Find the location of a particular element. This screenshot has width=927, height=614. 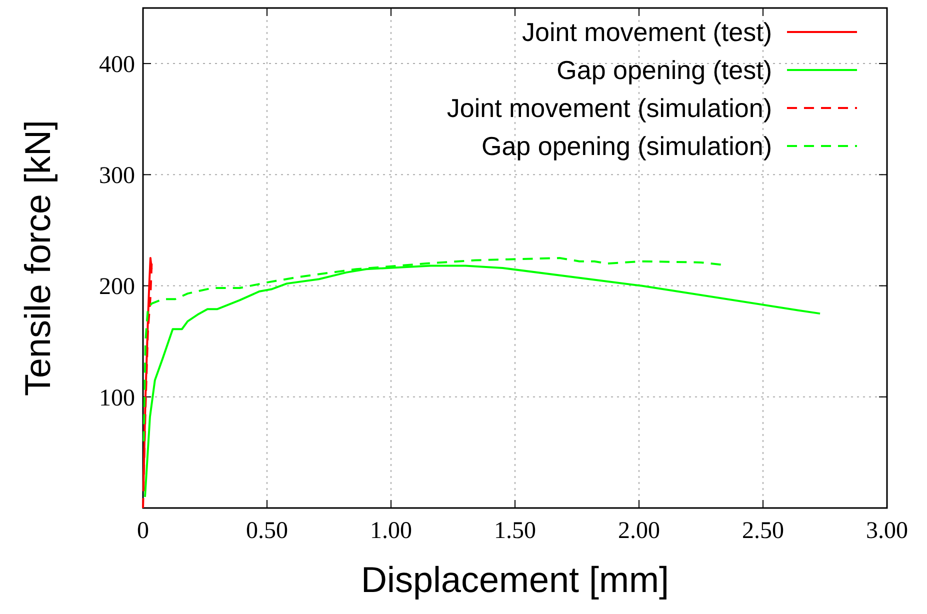

x-tick-label: 3.00 is located at coordinates (887, 531).